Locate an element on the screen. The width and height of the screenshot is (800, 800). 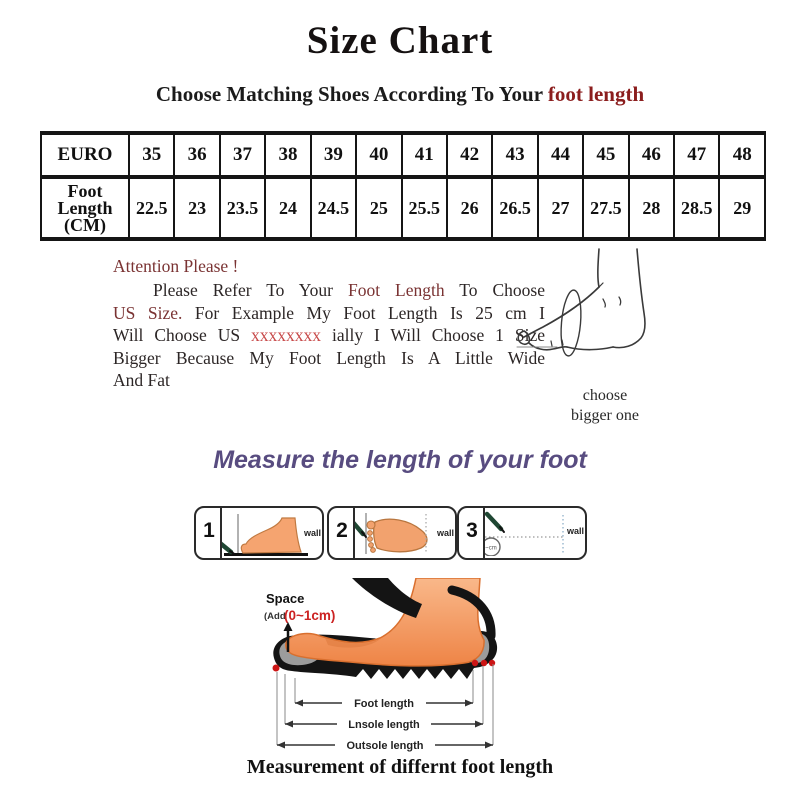
foot-girth-sketch is located at coordinates (581, 302).